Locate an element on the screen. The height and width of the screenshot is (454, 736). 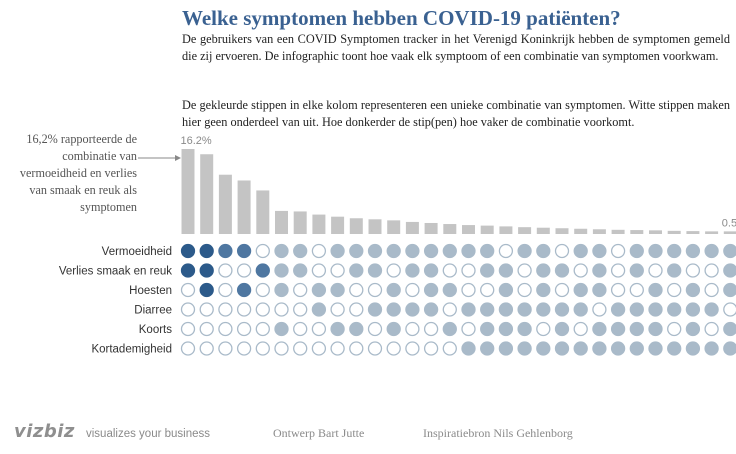
dot-r5-c19 is located at coordinates (524, 329).